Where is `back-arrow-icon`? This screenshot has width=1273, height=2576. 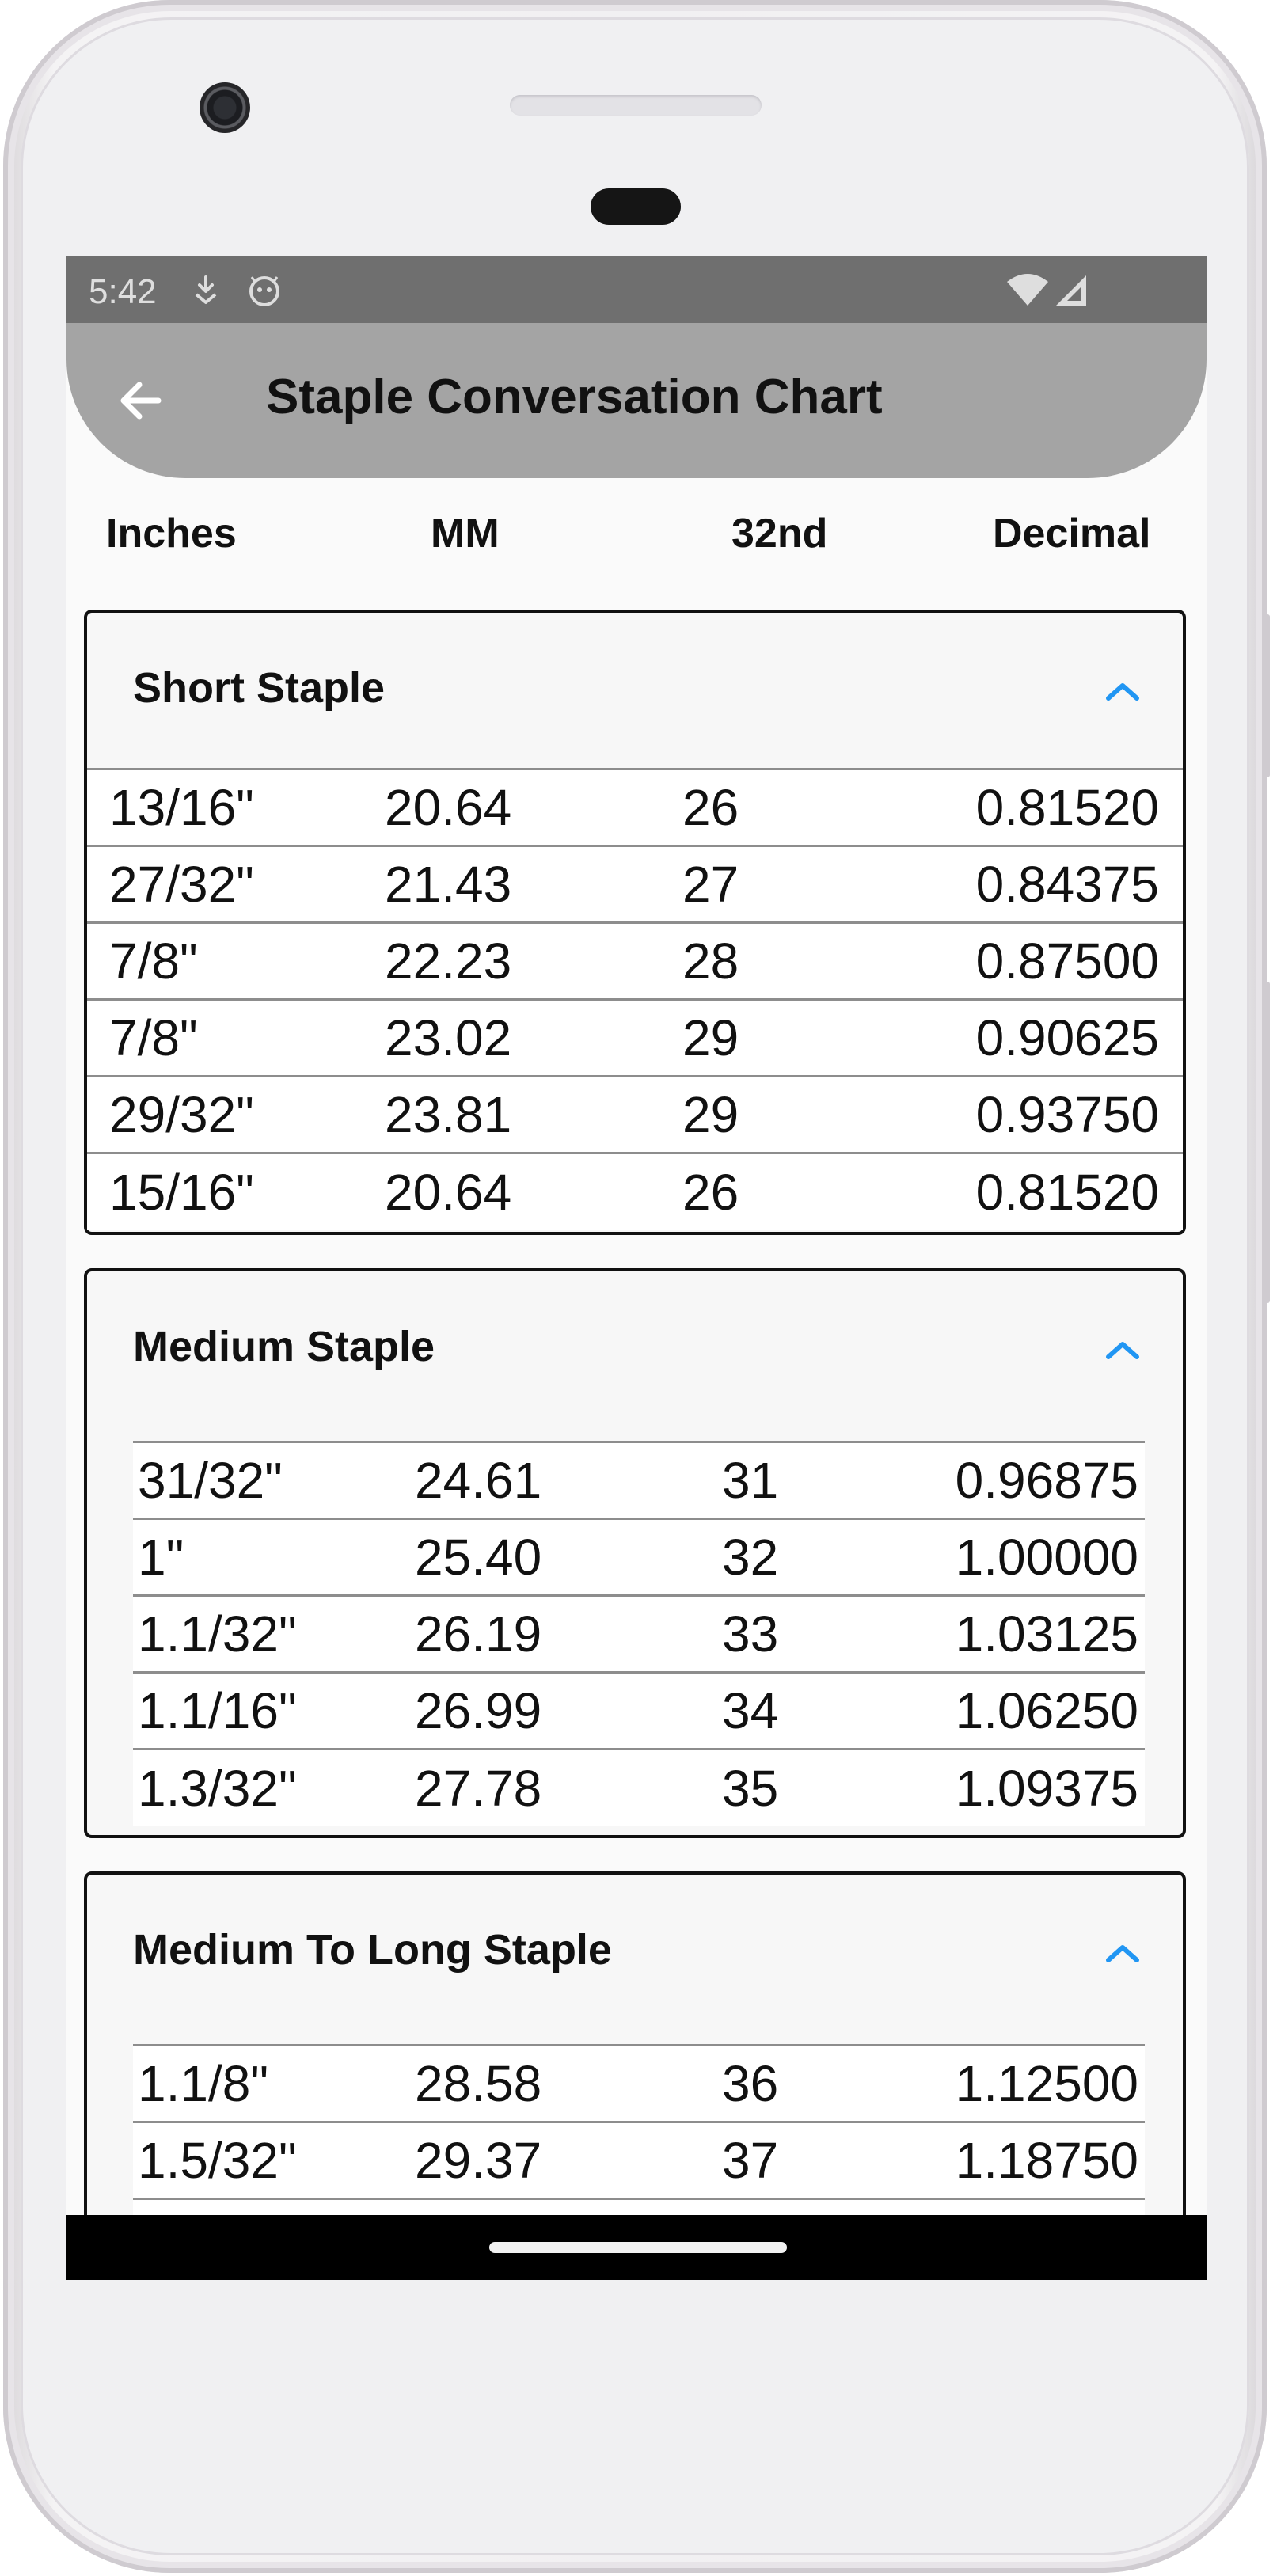
back-arrow-icon is located at coordinates (141, 400).